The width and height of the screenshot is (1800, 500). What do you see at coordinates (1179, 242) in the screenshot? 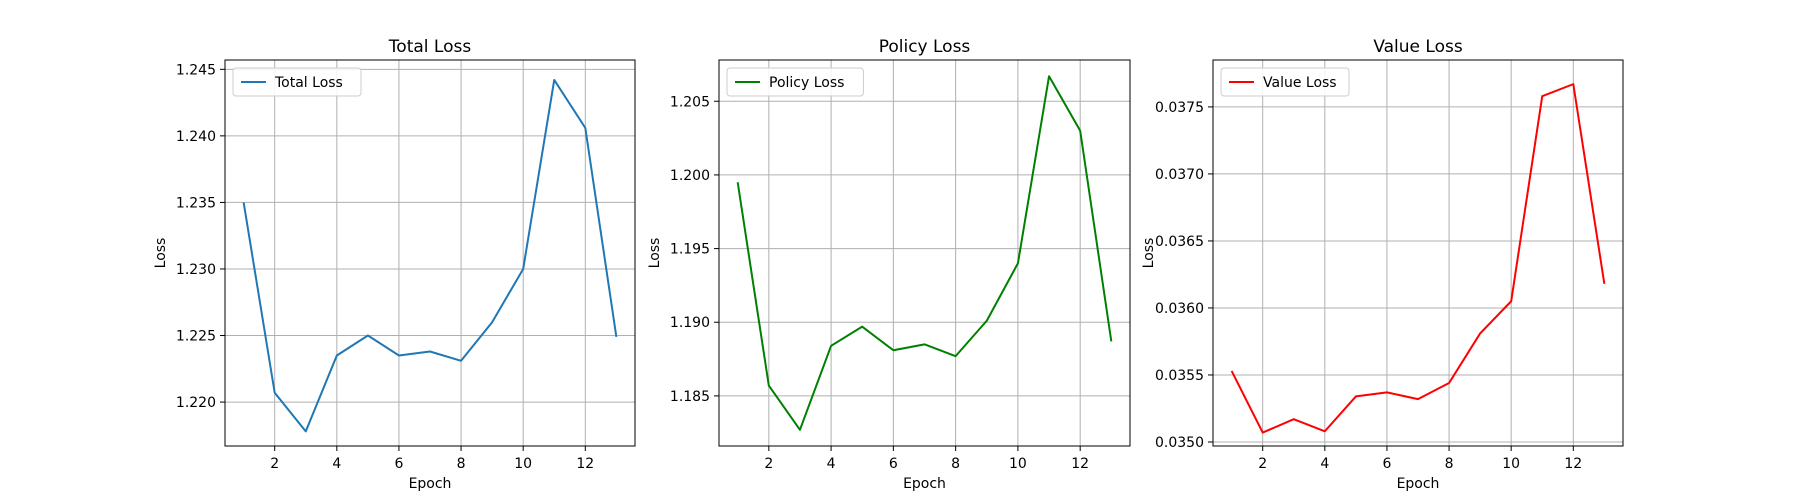
I see `y-tick-label: 0.0365` at bounding box center [1179, 242].